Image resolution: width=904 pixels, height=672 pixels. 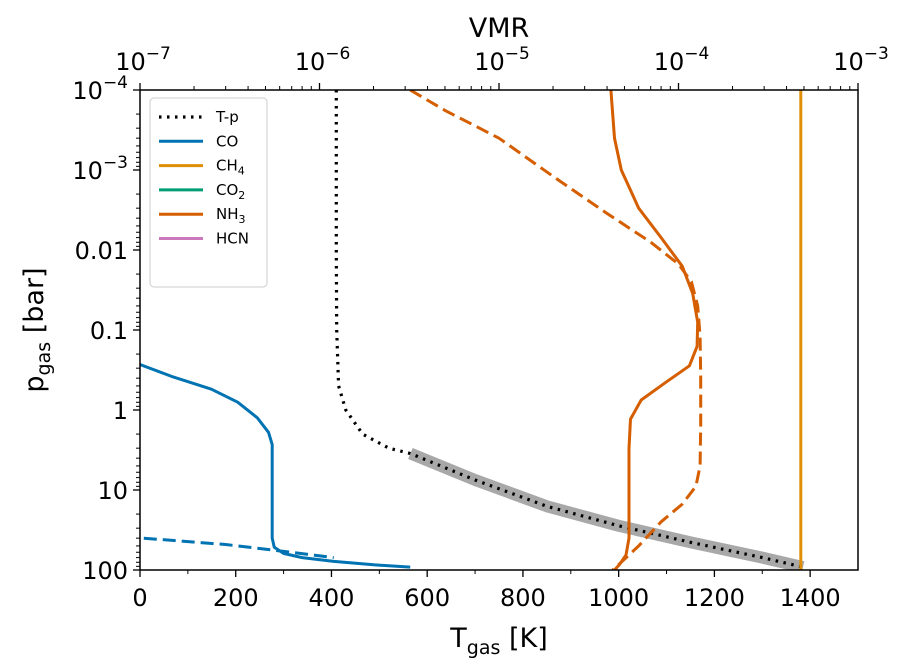 What do you see at coordinates (227, 141) in the screenshot?
I see `legend-label-1: CO` at bounding box center [227, 141].